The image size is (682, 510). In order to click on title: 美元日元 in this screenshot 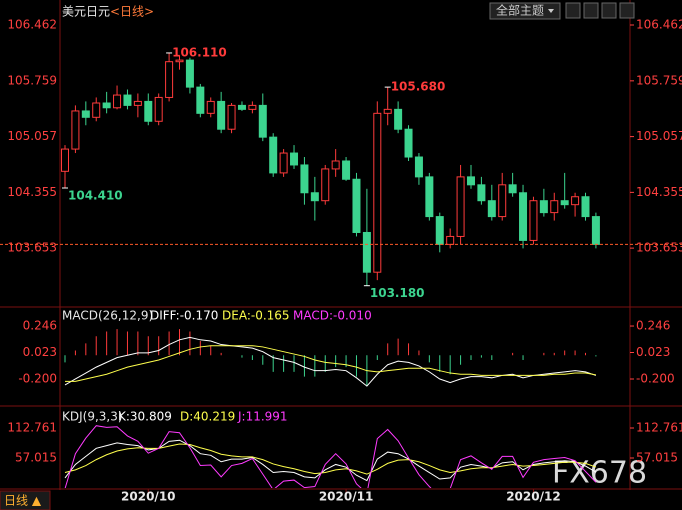, I will do `click(86, 12)`.